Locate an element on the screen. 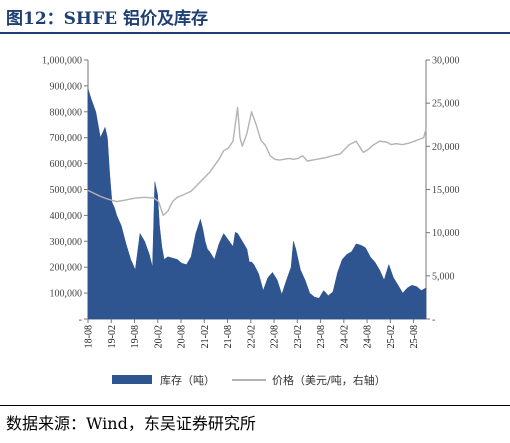  right-tick-label: 30,000 is located at coordinates (446, 61).